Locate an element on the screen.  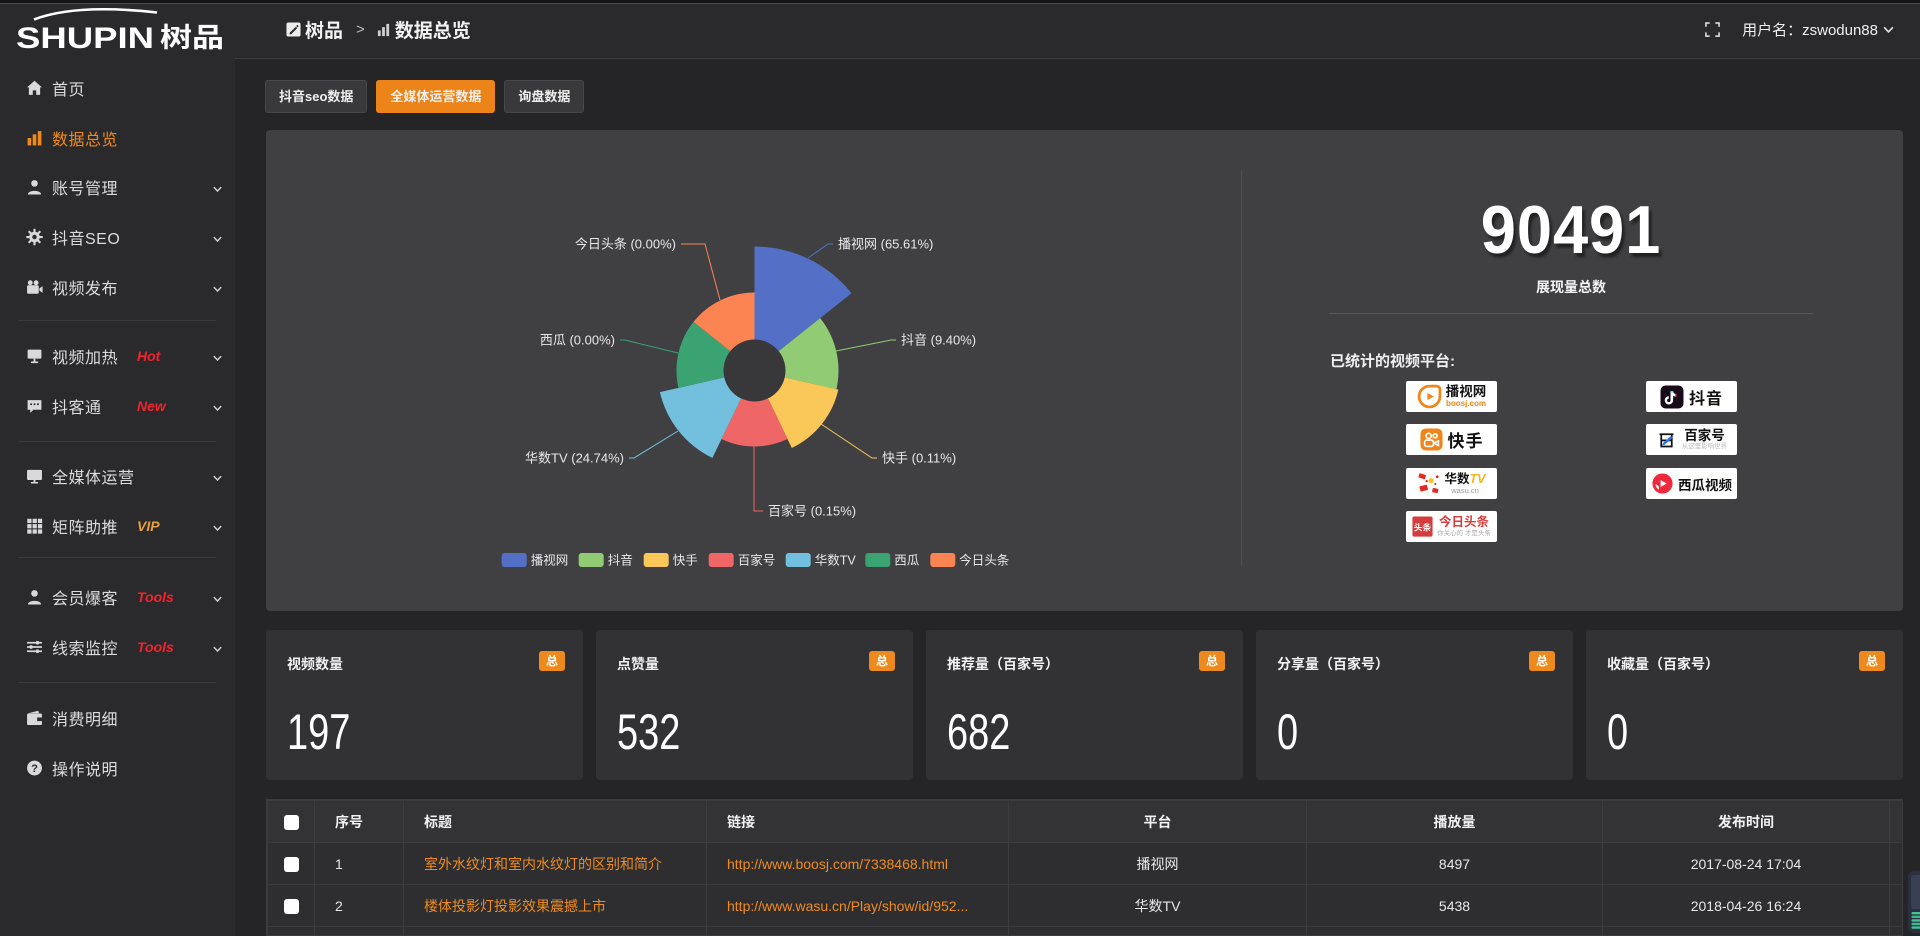
svg-text: 西瓜 (0.00%) is located at coordinates (577, 340).